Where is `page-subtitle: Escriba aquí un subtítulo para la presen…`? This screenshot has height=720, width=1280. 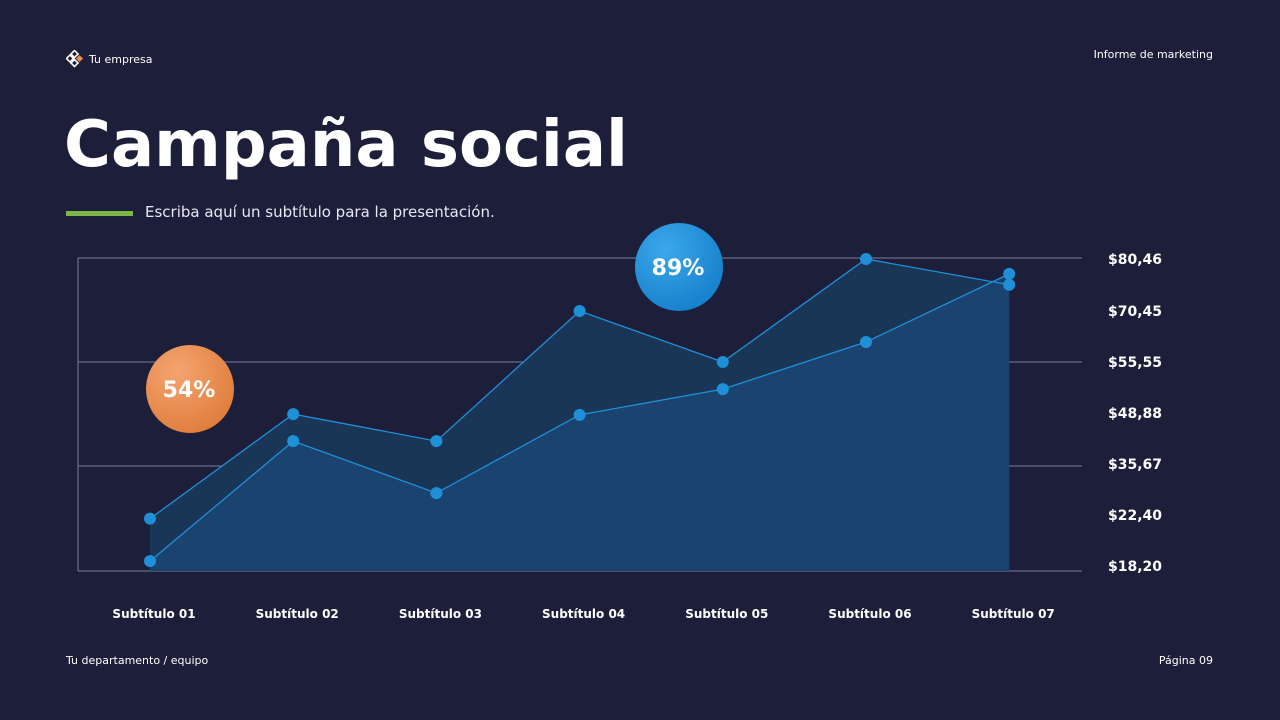 page-subtitle: Escriba aquí un subtítulo para la presen… is located at coordinates (320, 212).